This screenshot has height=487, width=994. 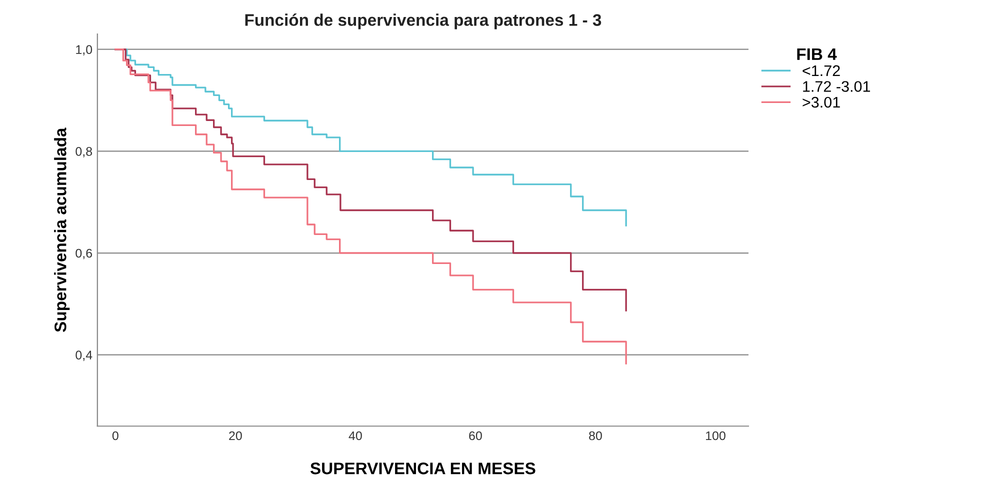 What do you see at coordinates (595, 435) in the screenshot?
I see `x-tick-label: 80` at bounding box center [595, 435].